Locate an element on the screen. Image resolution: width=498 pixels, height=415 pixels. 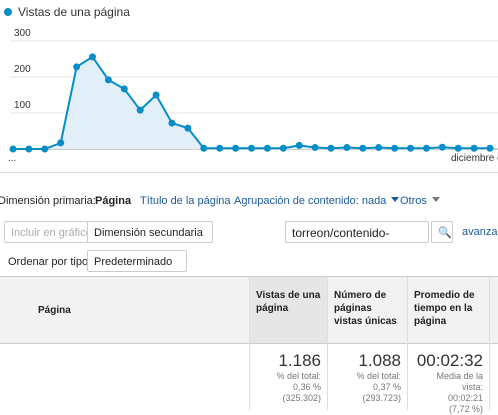
include-button: Incluir en gráfico is located at coordinates (51, 232).